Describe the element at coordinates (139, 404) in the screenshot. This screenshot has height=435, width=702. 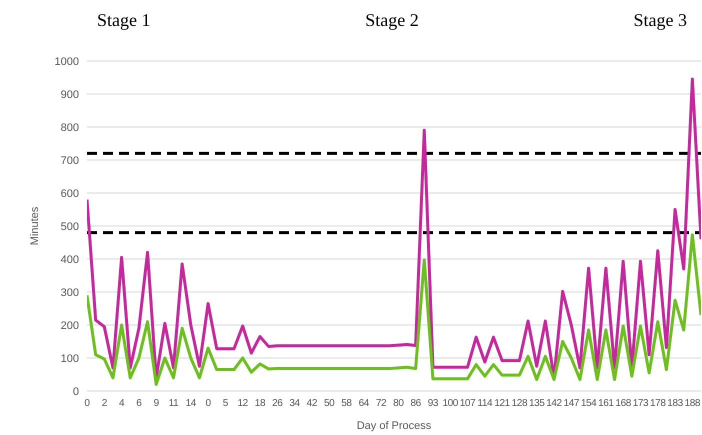
I see `x-tick-label: 6` at that location.